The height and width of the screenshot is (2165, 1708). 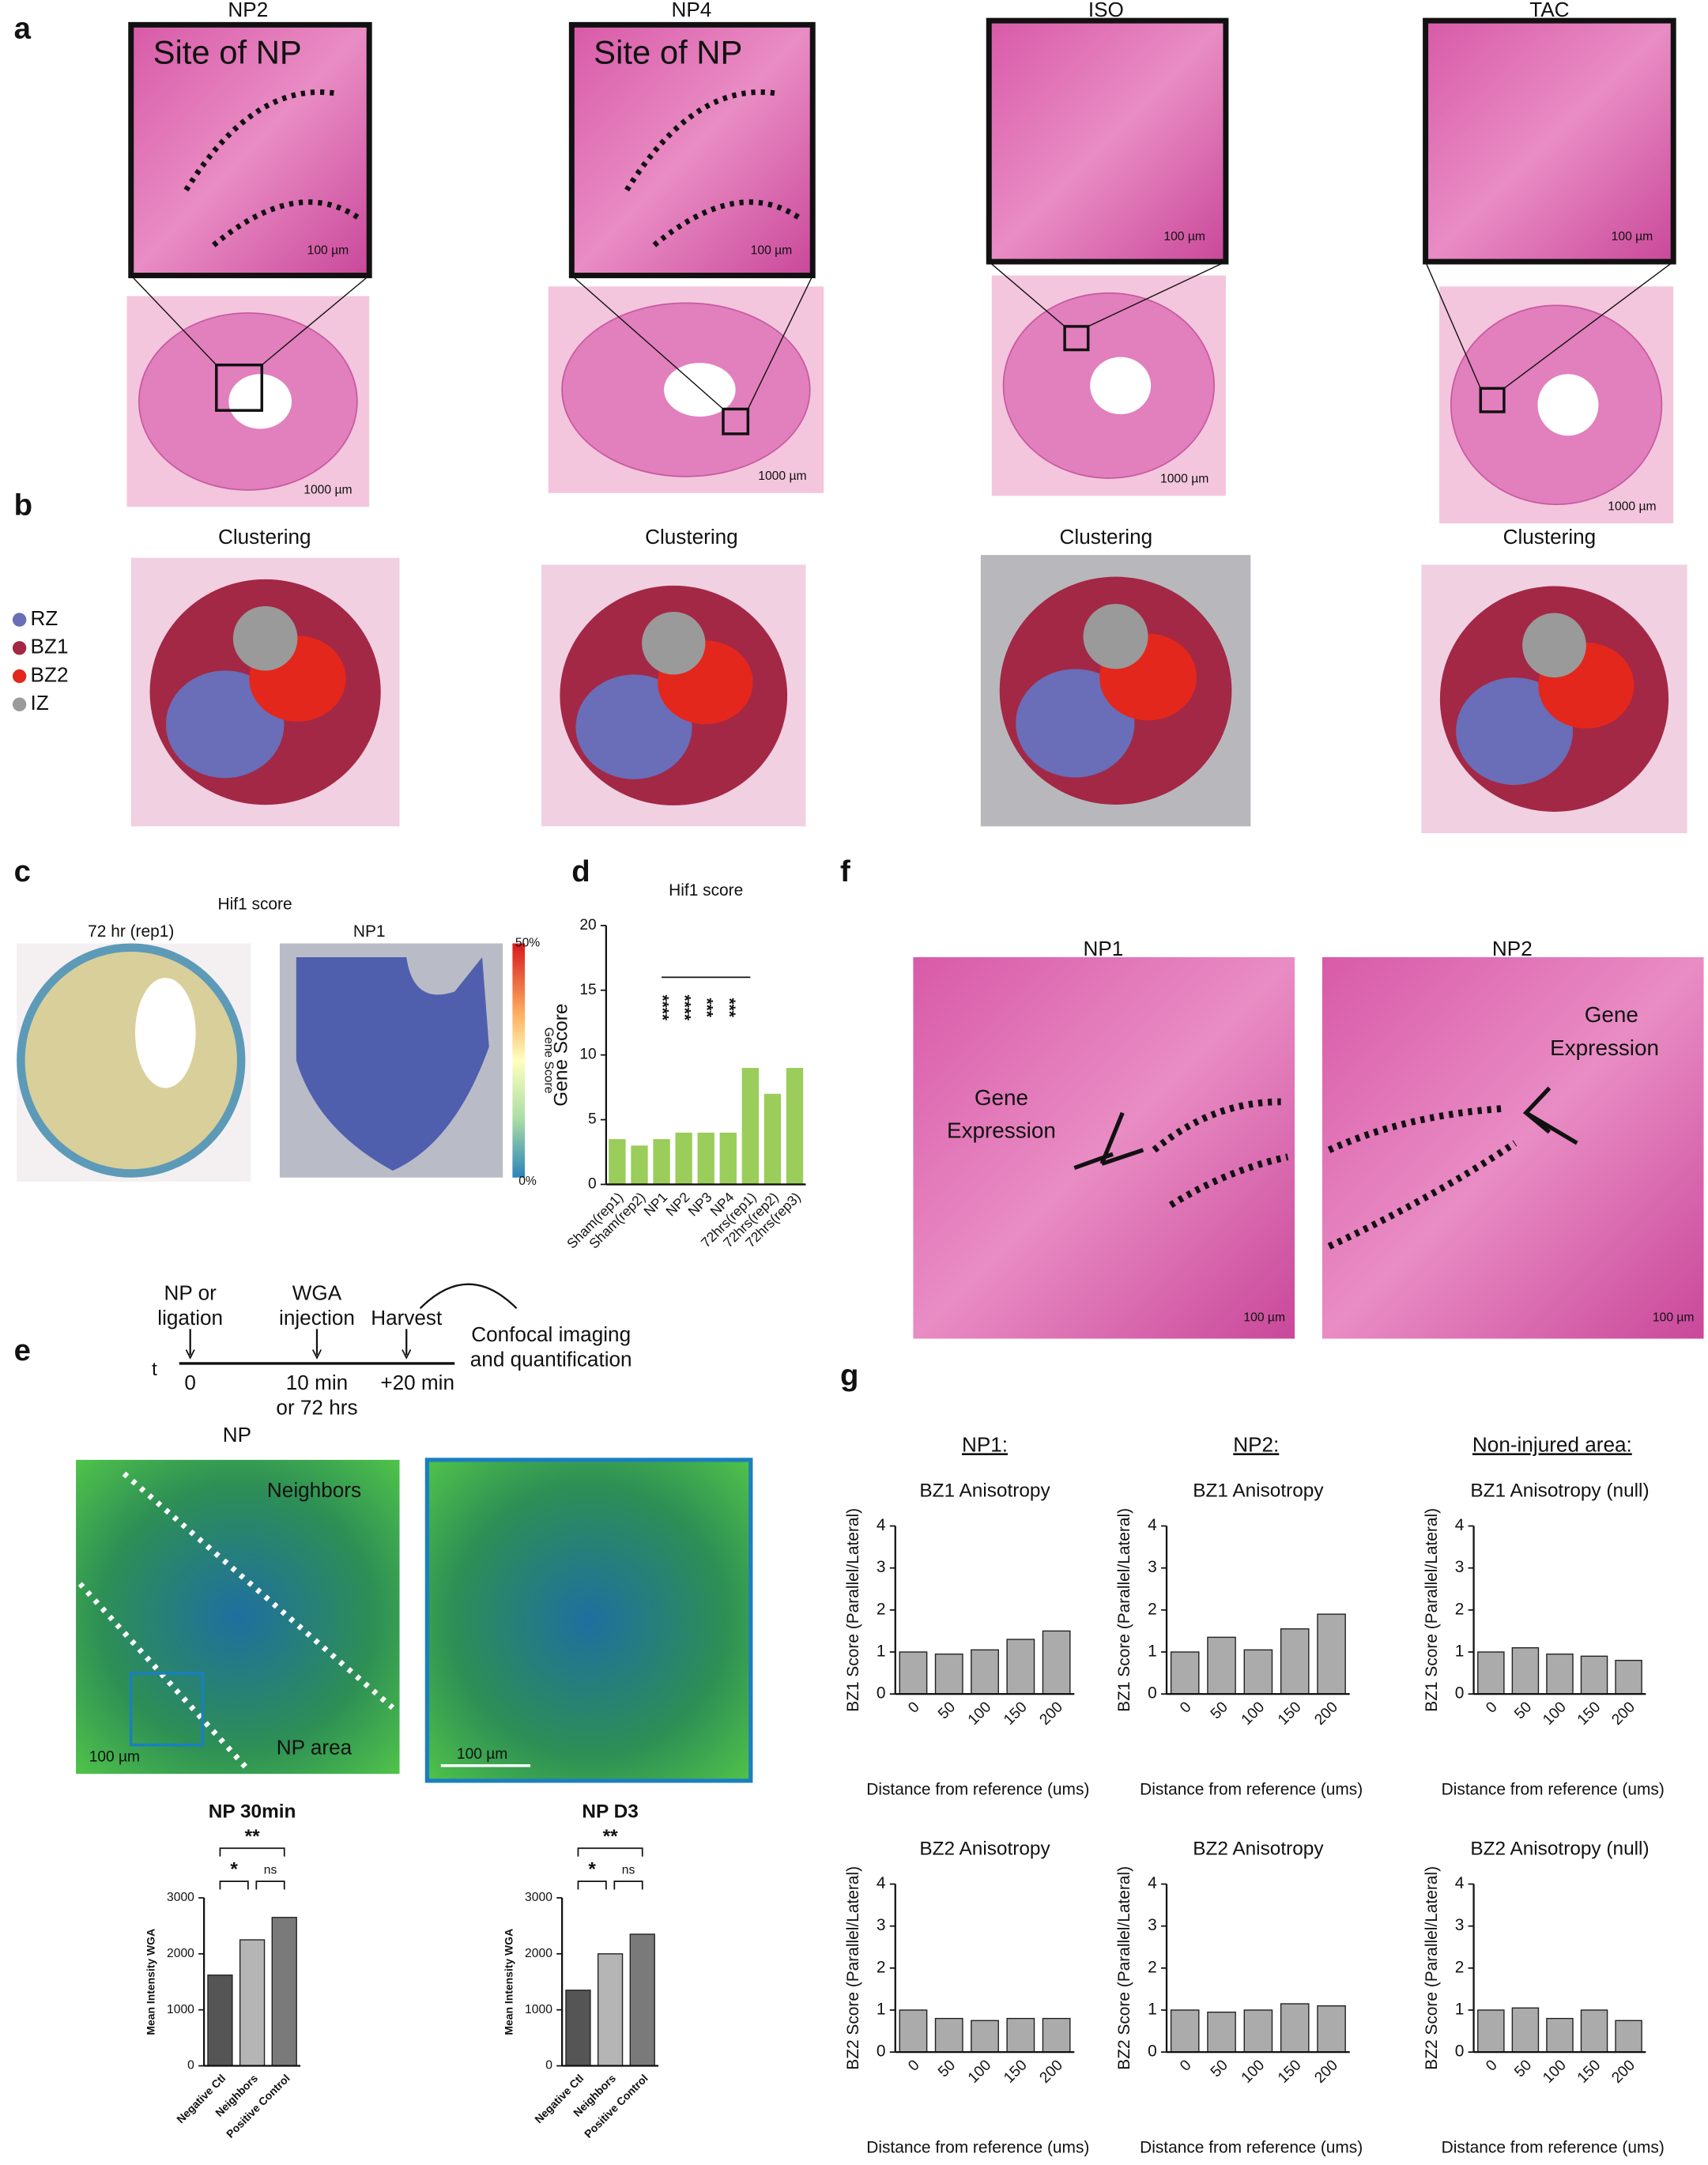 I want to click on colorbar-title: Gene Score, so click(x=549, y=1061).